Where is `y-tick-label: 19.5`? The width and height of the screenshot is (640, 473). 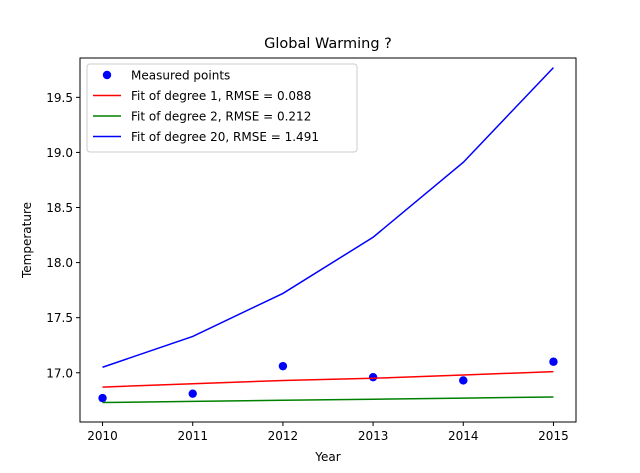 y-tick-label: 19.5 is located at coordinates (59, 98).